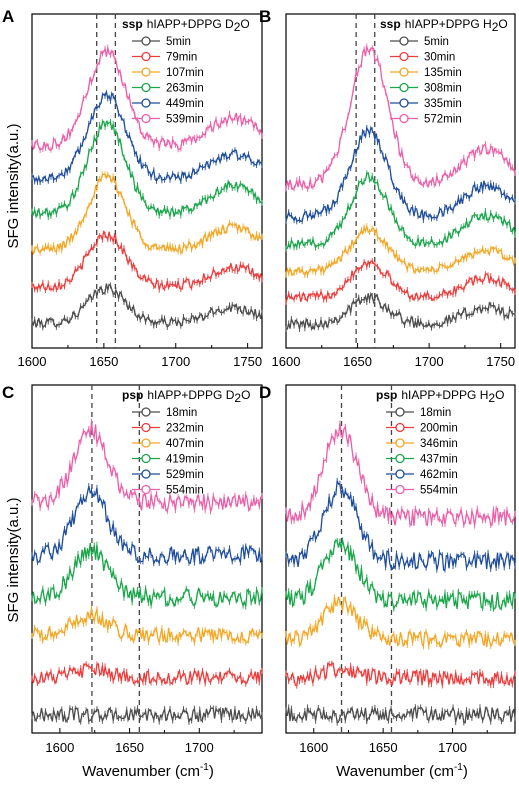 The height and width of the screenshot is (785, 519). What do you see at coordinates (443, 104) in the screenshot?
I see `legend-label: 335min` at bounding box center [443, 104].